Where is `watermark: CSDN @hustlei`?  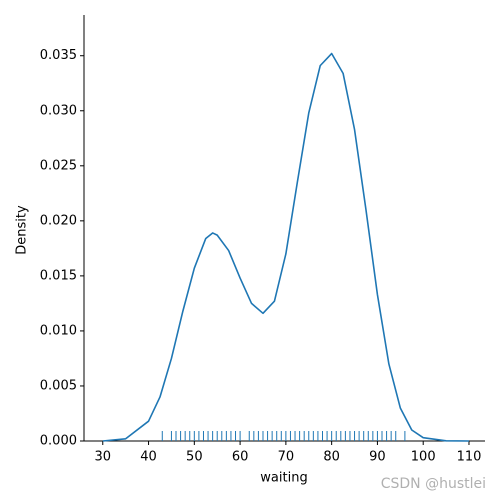
watermark: CSDN @hustlei is located at coordinates (433, 484).